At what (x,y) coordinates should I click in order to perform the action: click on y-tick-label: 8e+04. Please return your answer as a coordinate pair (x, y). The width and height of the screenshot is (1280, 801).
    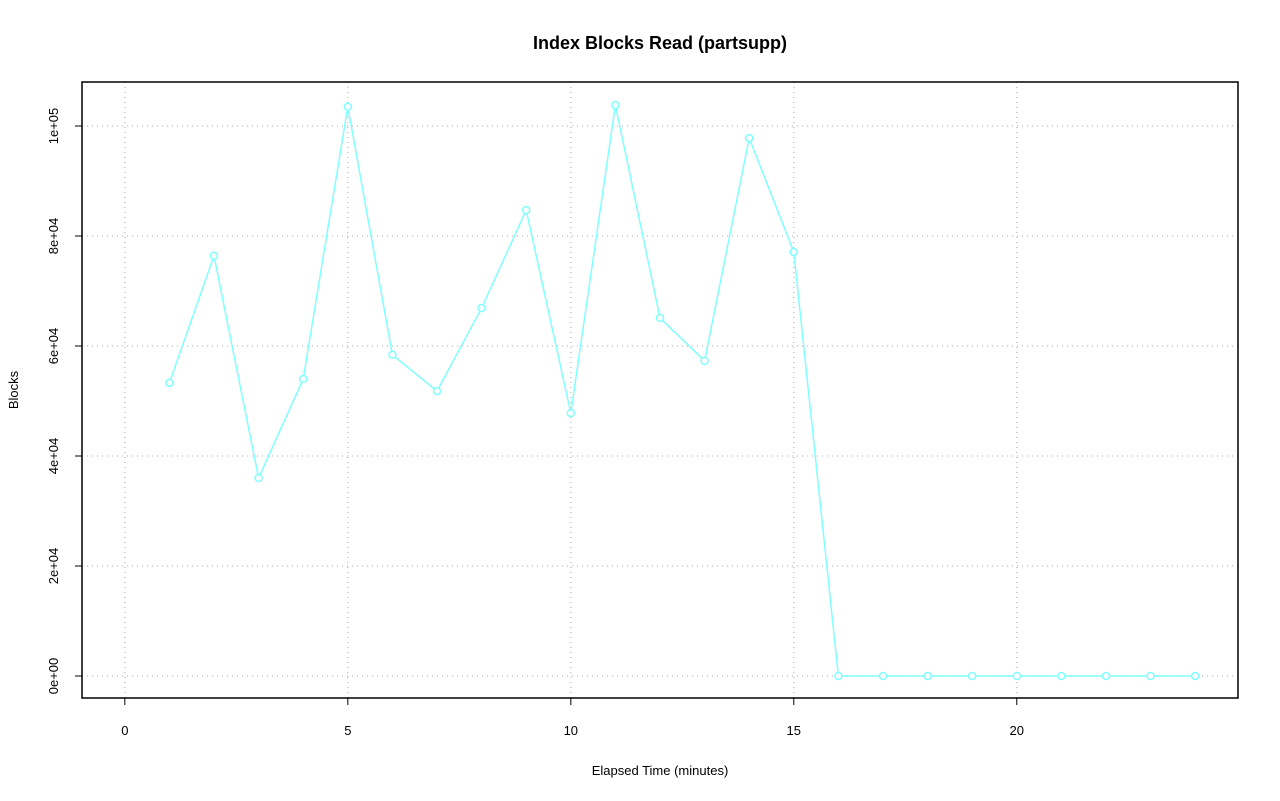
    Looking at the image, I should click on (53, 236).